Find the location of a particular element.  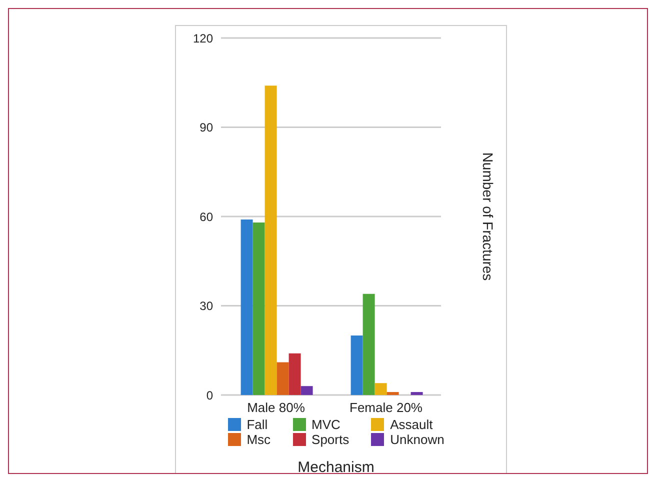

y-tick-label: 120 is located at coordinates (203, 38).